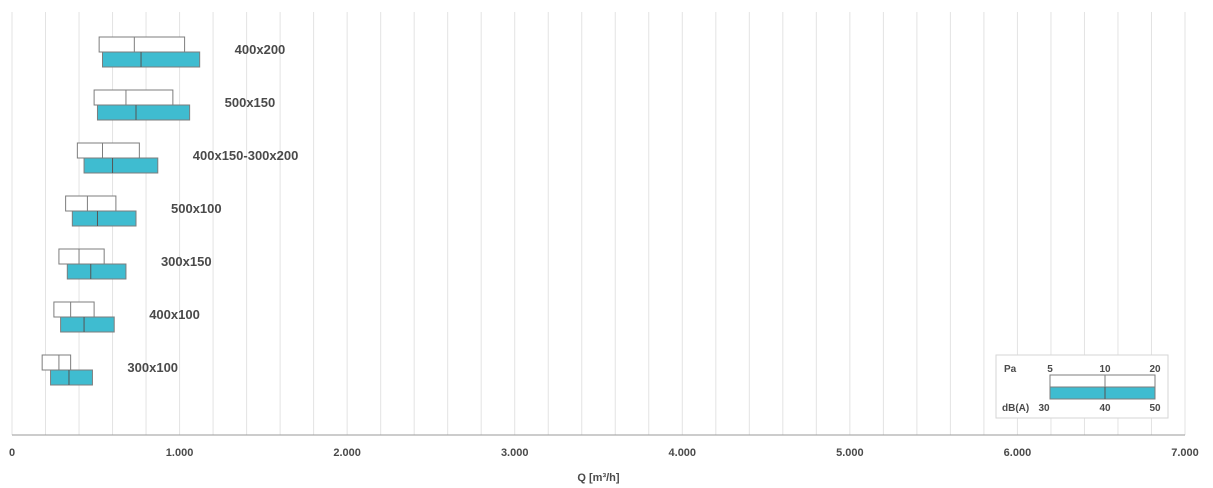 The height and width of the screenshot is (488, 1213). Describe the element at coordinates (135, 264) in the screenshot. I see `range-bar-group: 300x150` at that location.